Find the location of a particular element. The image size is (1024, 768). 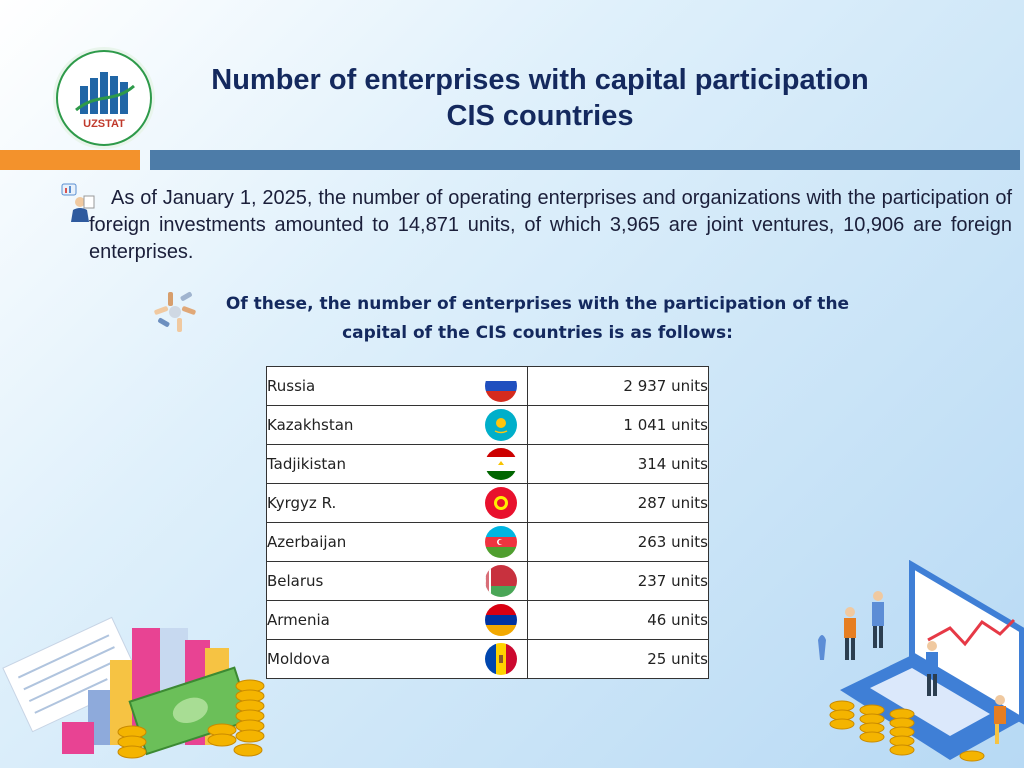

logo-text: UZSTAT is located at coordinates (104, 124).